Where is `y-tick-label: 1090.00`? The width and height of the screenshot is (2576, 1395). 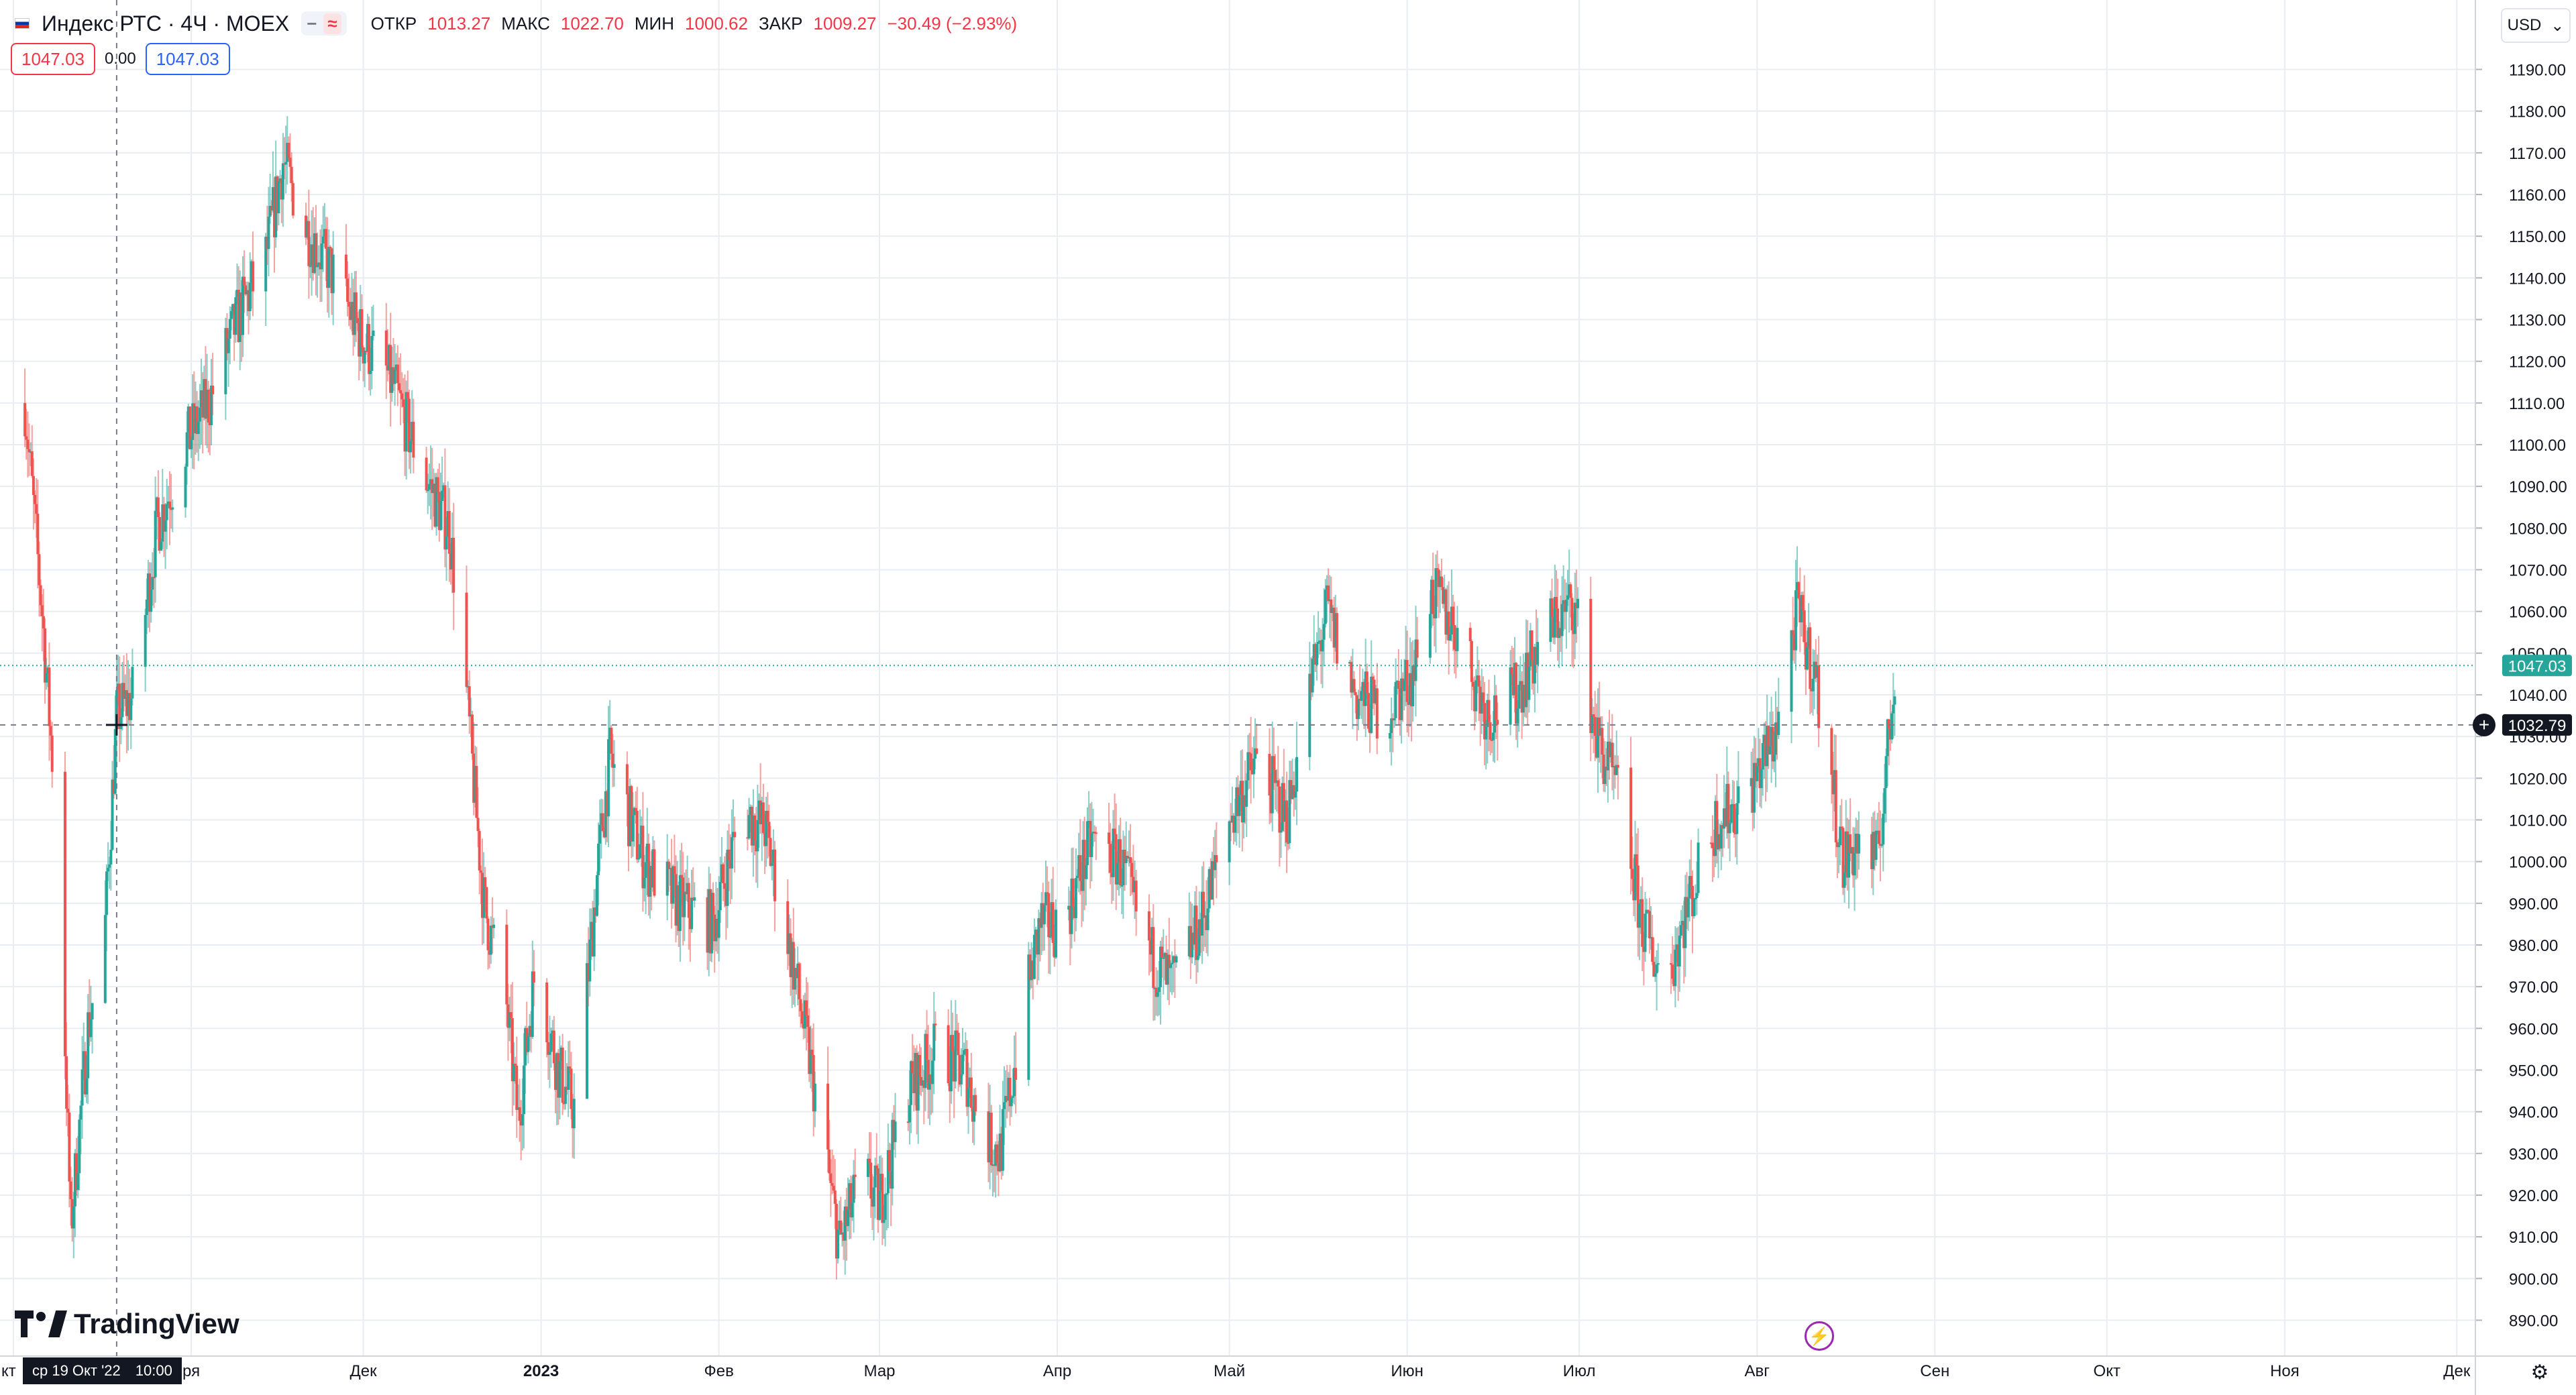
y-tick-label: 1090.00 is located at coordinates (2538, 487).